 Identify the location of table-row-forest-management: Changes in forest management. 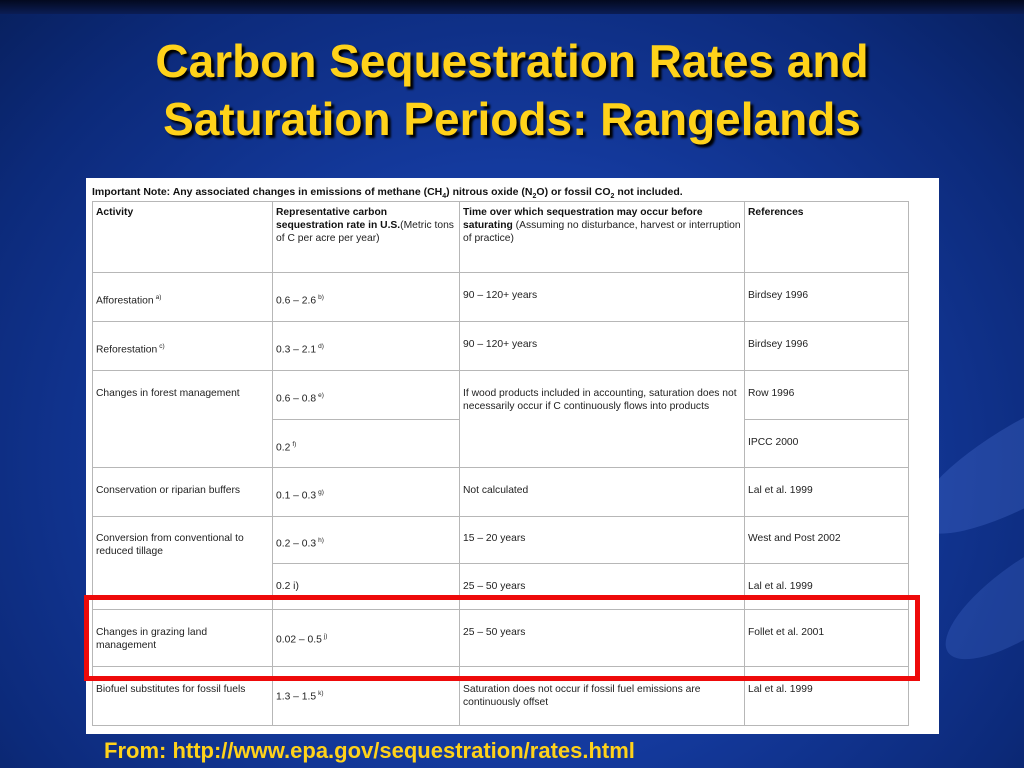
(182, 419).